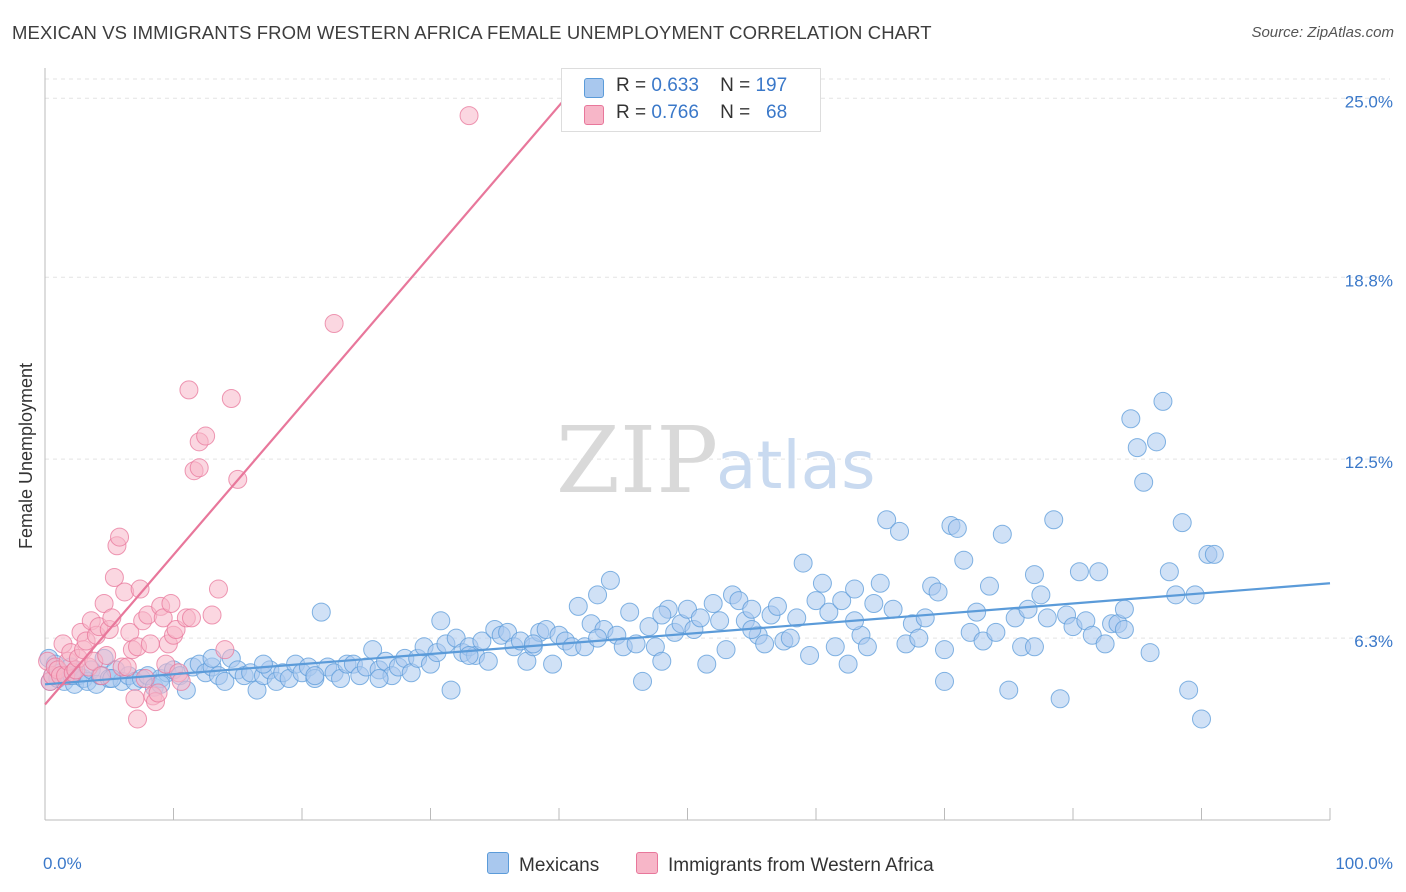 This screenshot has height=892, width=1406. Describe the element at coordinates (1369, 280) in the screenshot. I see `y-tick-label: 18.8%` at that location.